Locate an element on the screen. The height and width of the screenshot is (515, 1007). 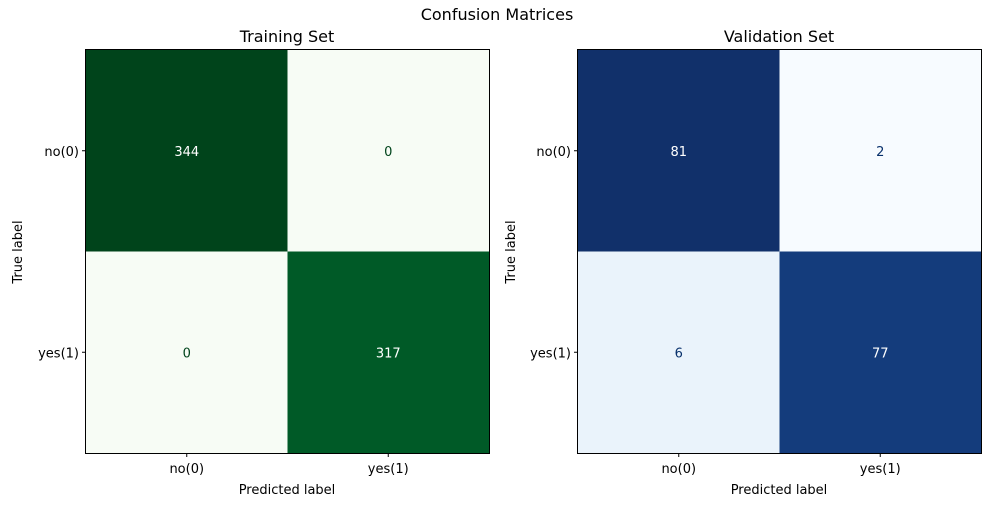
cell-value-label: 6 is located at coordinates (679, 353).